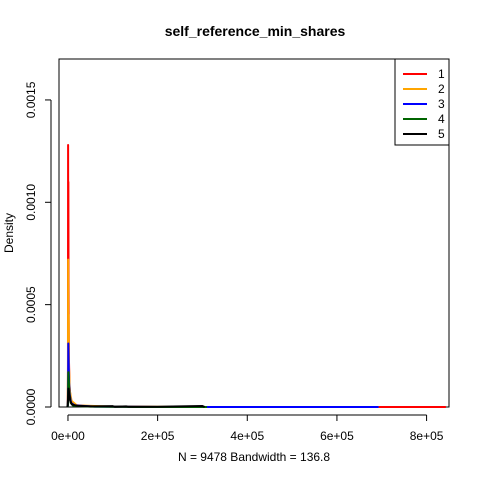 The image size is (480, 480). What do you see at coordinates (255, 31) in the screenshot?
I see `chart-title: self_reference_min_shares` at bounding box center [255, 31].